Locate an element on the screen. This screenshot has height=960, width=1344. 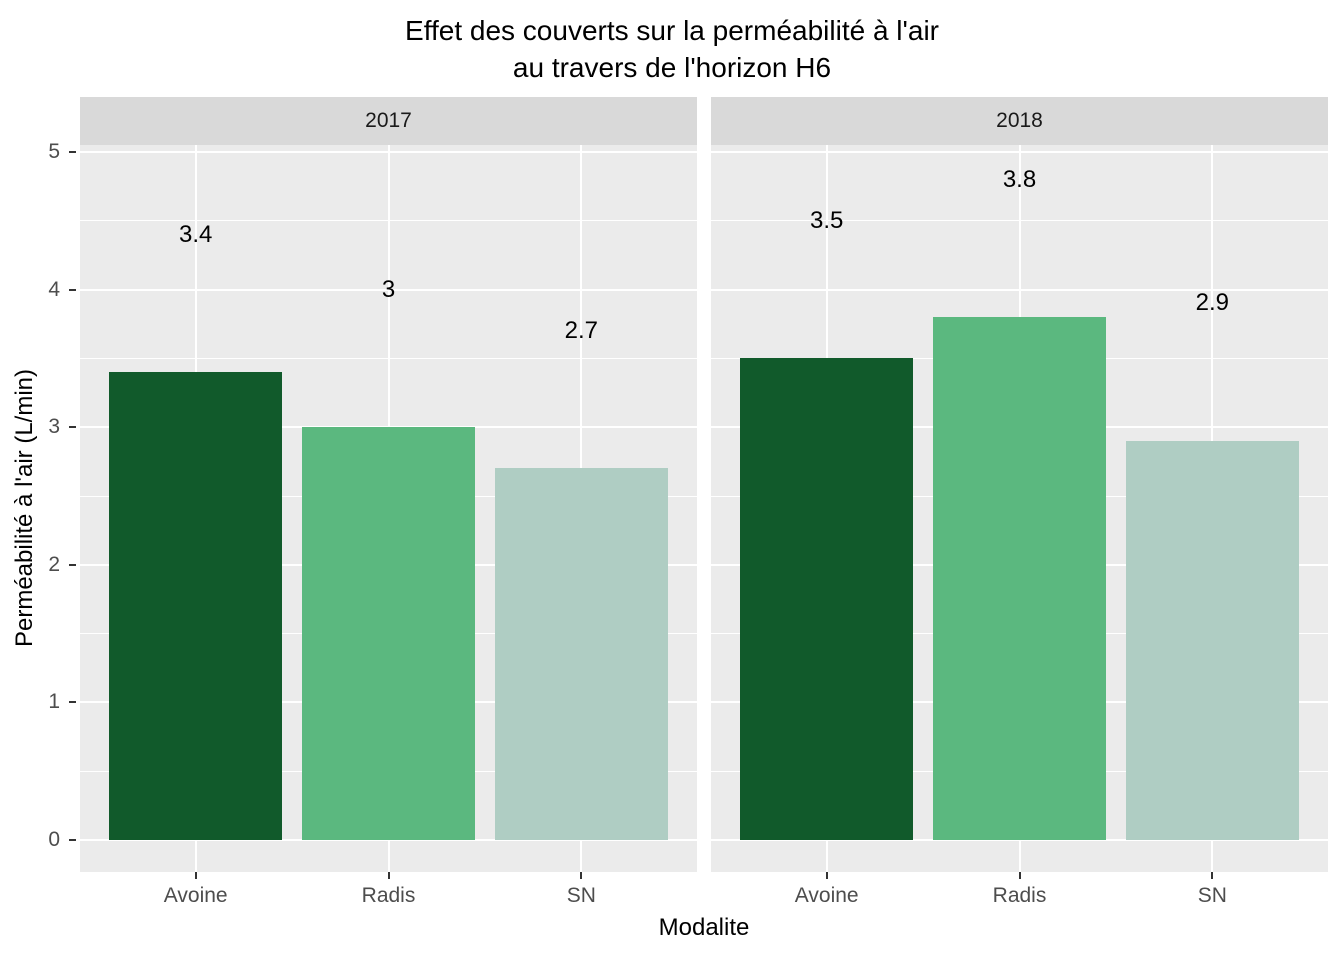
y-tick-label: 1 is located at coordinates (54, 702).